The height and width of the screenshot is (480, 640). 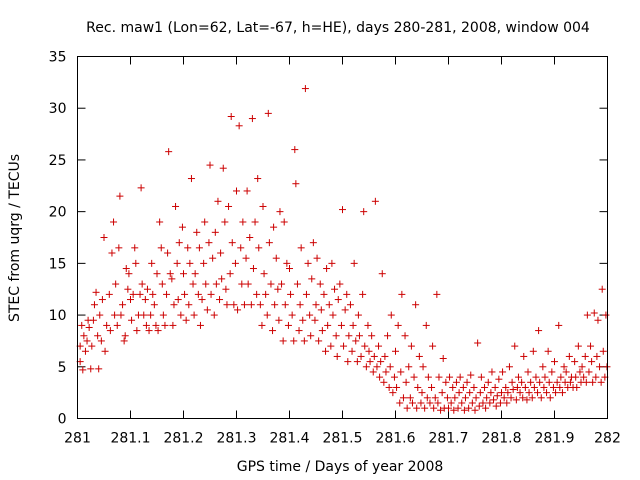 What do you see at coordinates (62, 368) in the screenshot?
I see `y-tick-label: 5` at bounding box center [62, 368].